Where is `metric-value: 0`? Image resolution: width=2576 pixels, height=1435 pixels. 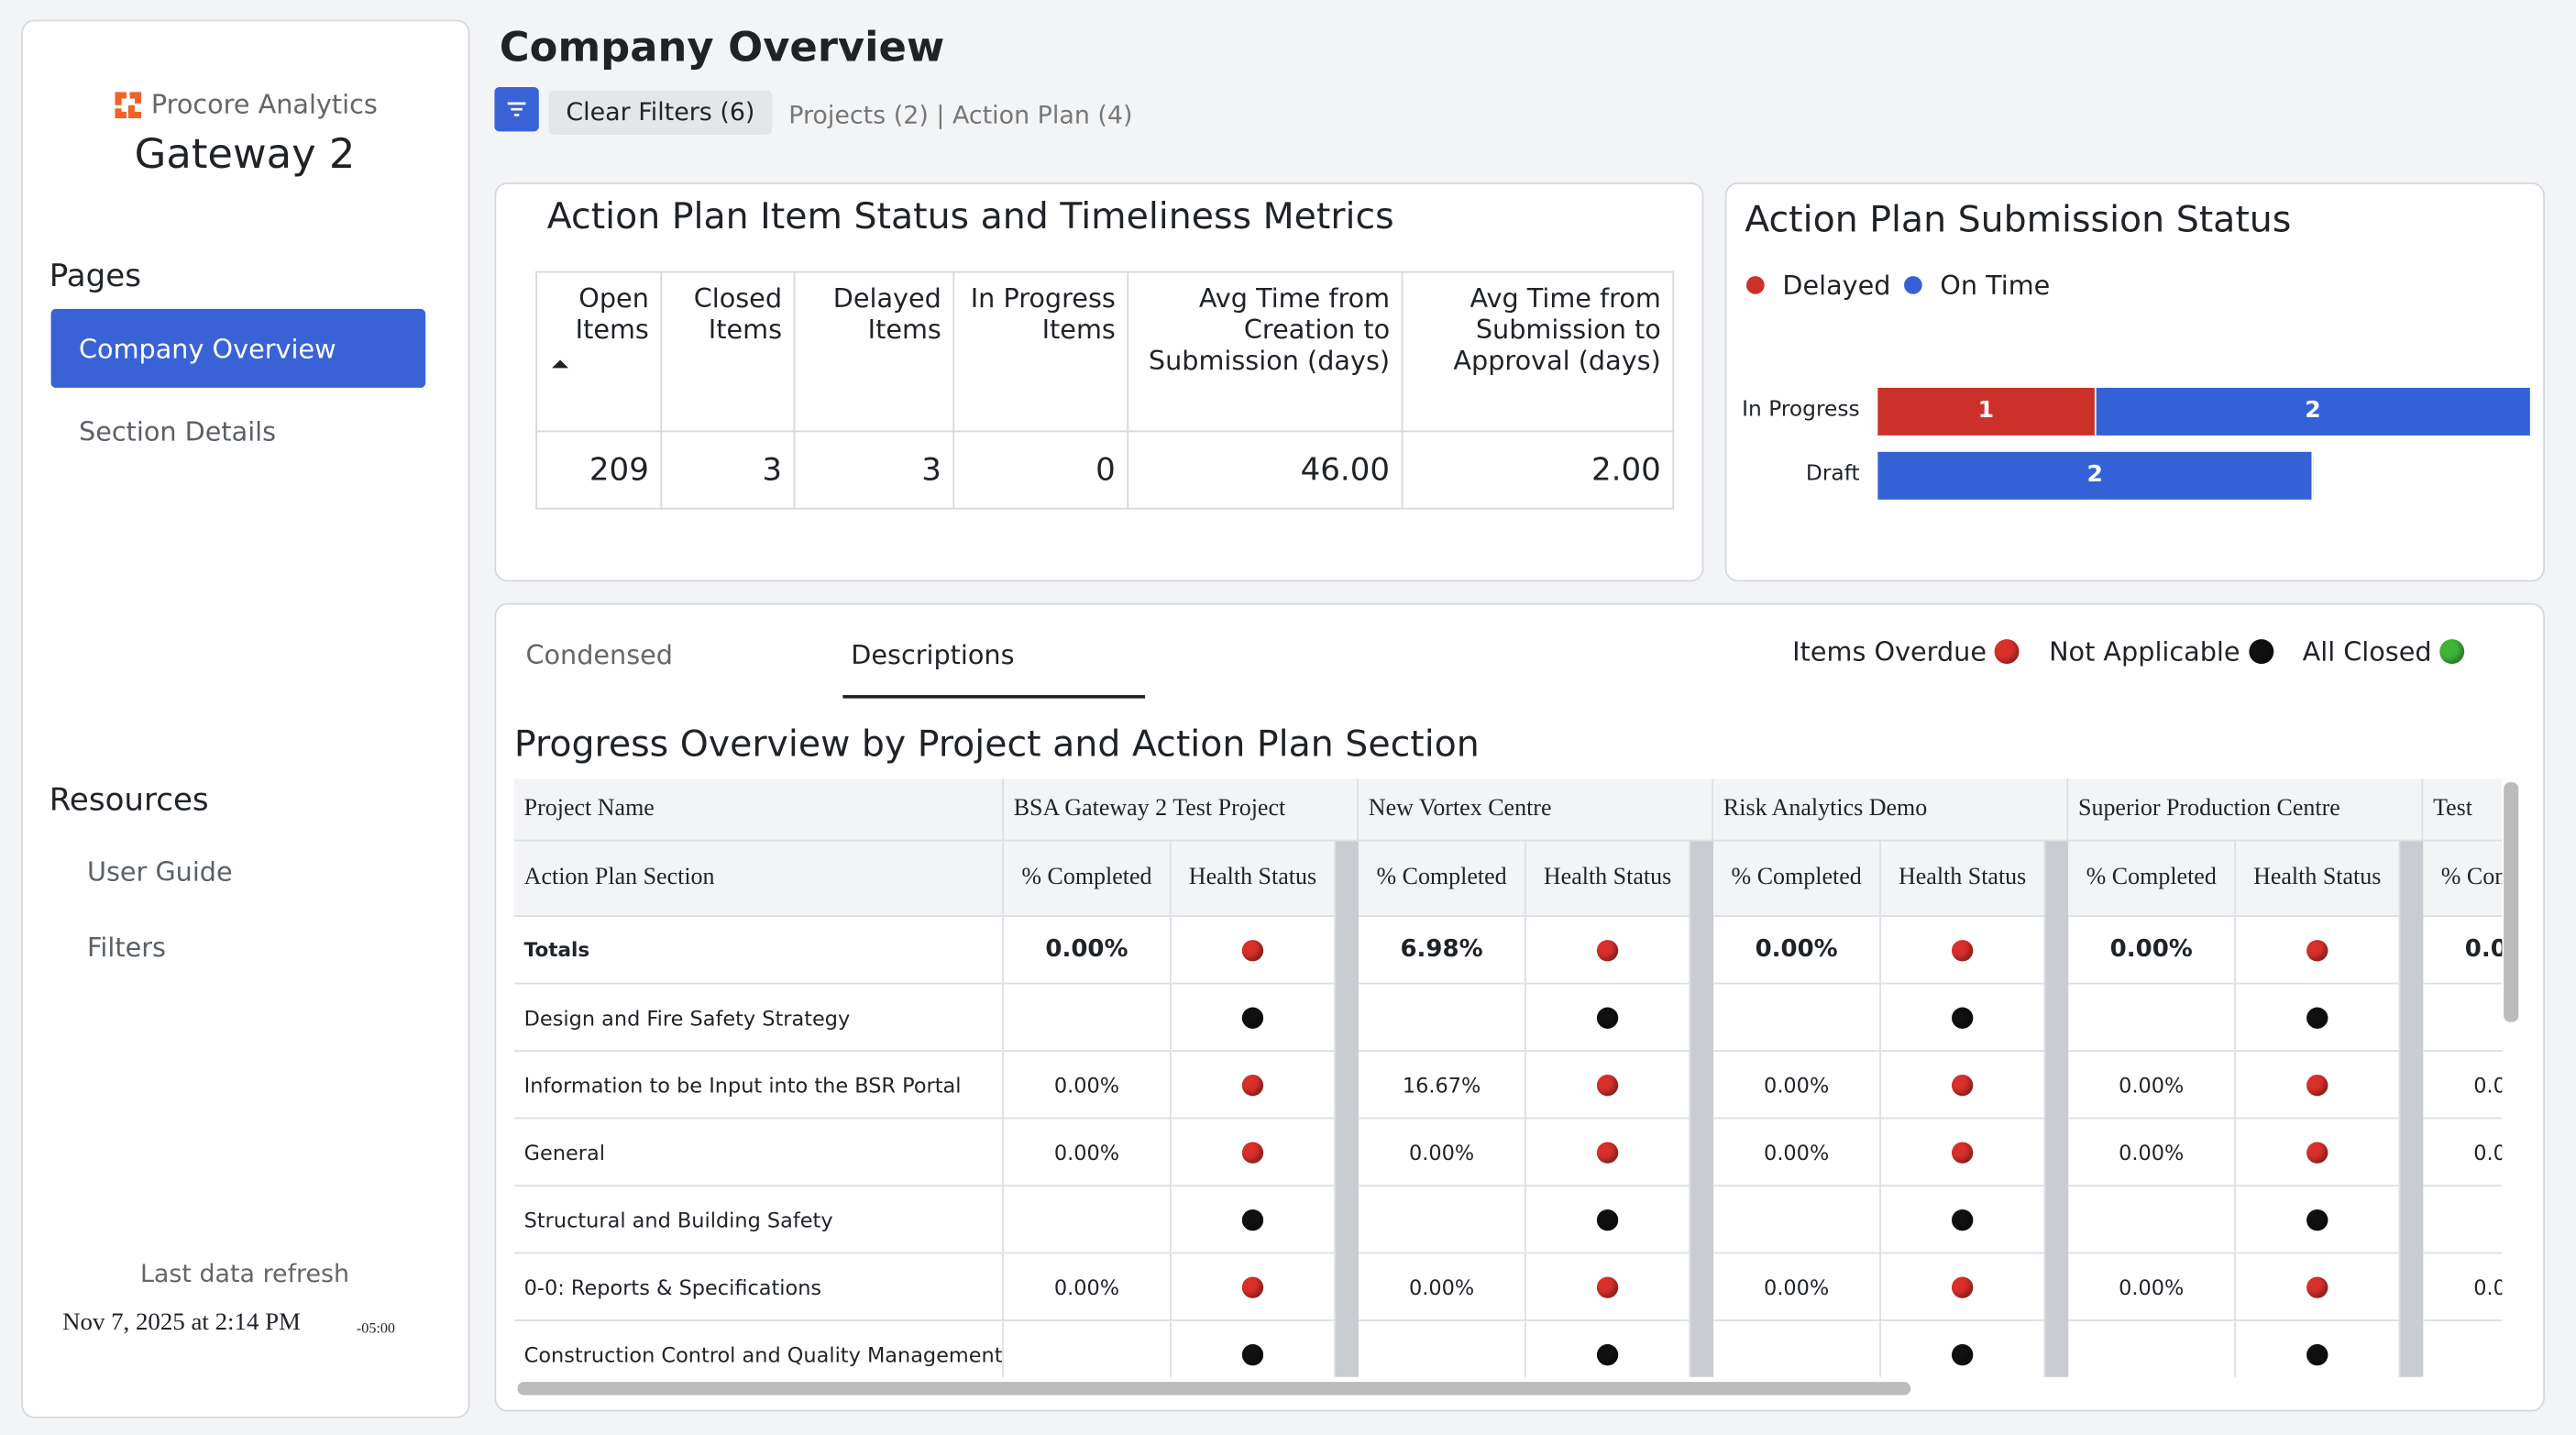
metric-value: 0 is located at coordinates (1040, 469).